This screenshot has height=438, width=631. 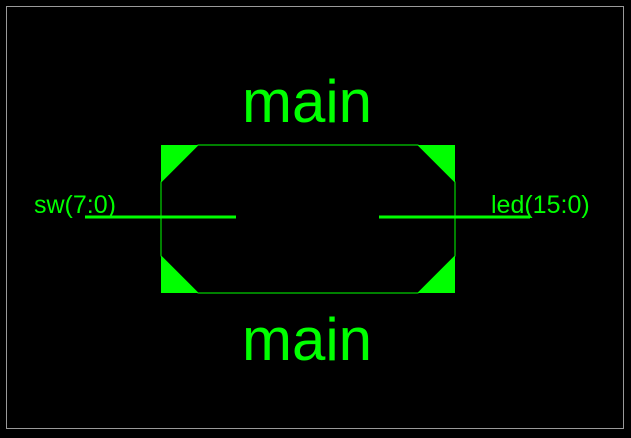 I want to click on corner-fill-bottom-right, so click(x=436, y=274).